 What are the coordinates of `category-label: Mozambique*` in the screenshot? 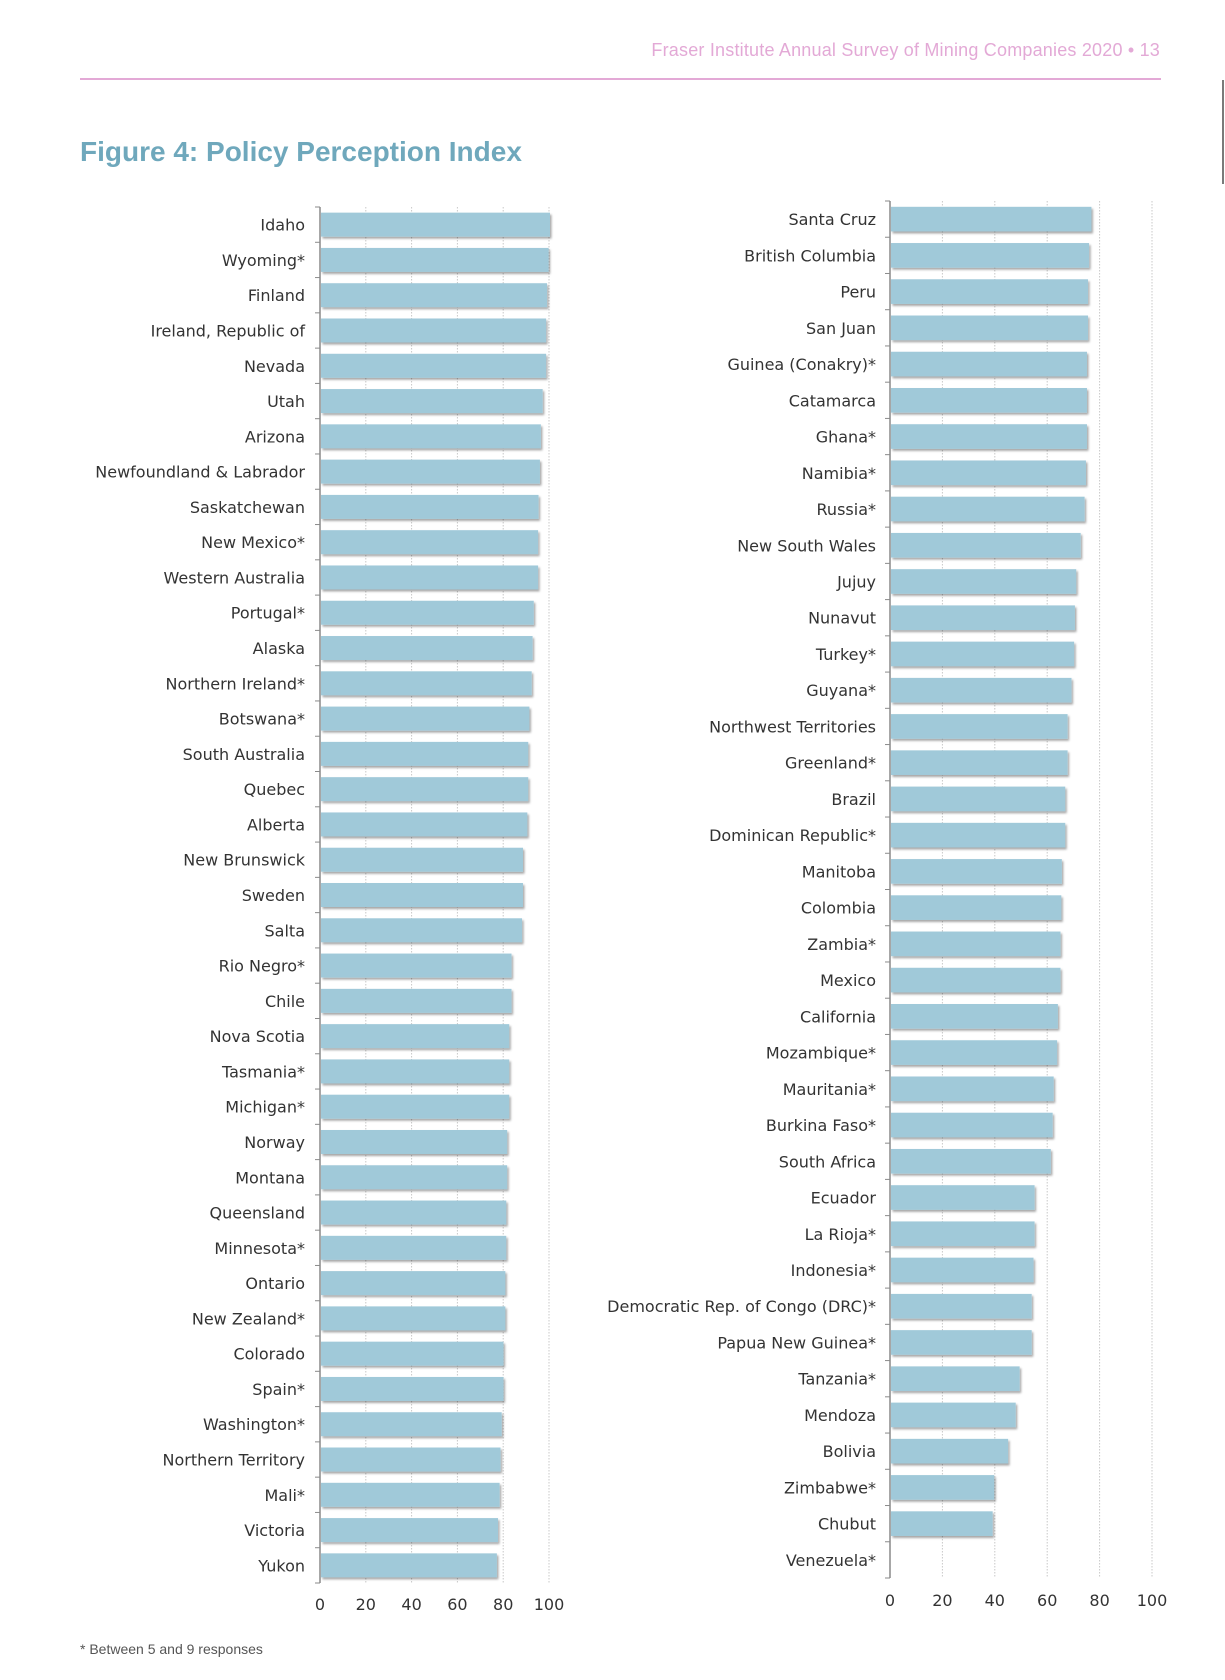 It's located at (821, 1053).